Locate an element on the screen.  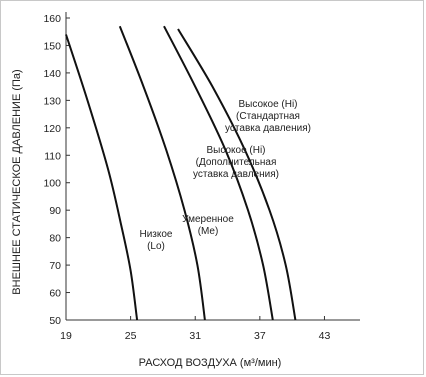
y-tick-label: 90 is located at coordinates (55, 211).